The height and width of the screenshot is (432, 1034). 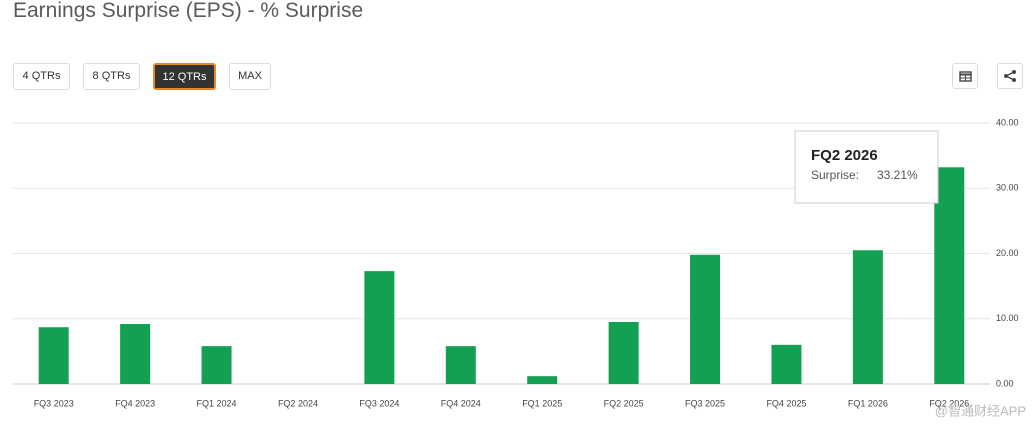 What do you see at coordinates (835, 175) in the screenshot?
I see `tooltip-key: Surprise:` at bounding box center [835, 175].